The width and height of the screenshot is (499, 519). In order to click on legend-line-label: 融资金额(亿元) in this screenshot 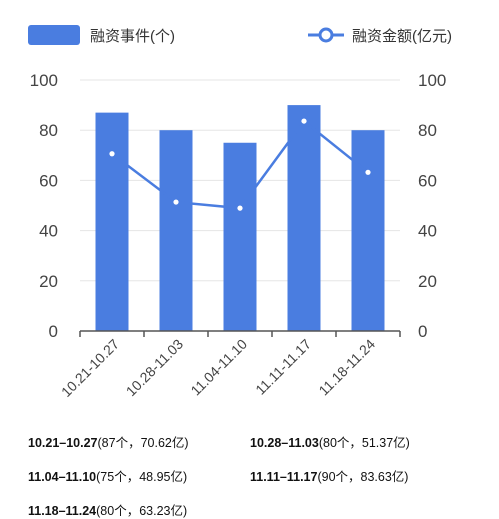, I will do `click(402, 36)`.